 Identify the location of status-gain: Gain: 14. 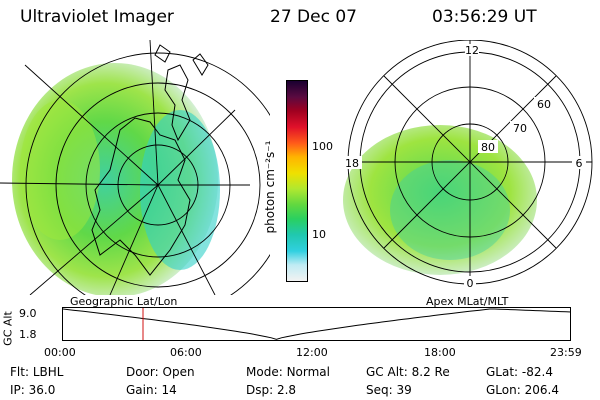
(151, 390).